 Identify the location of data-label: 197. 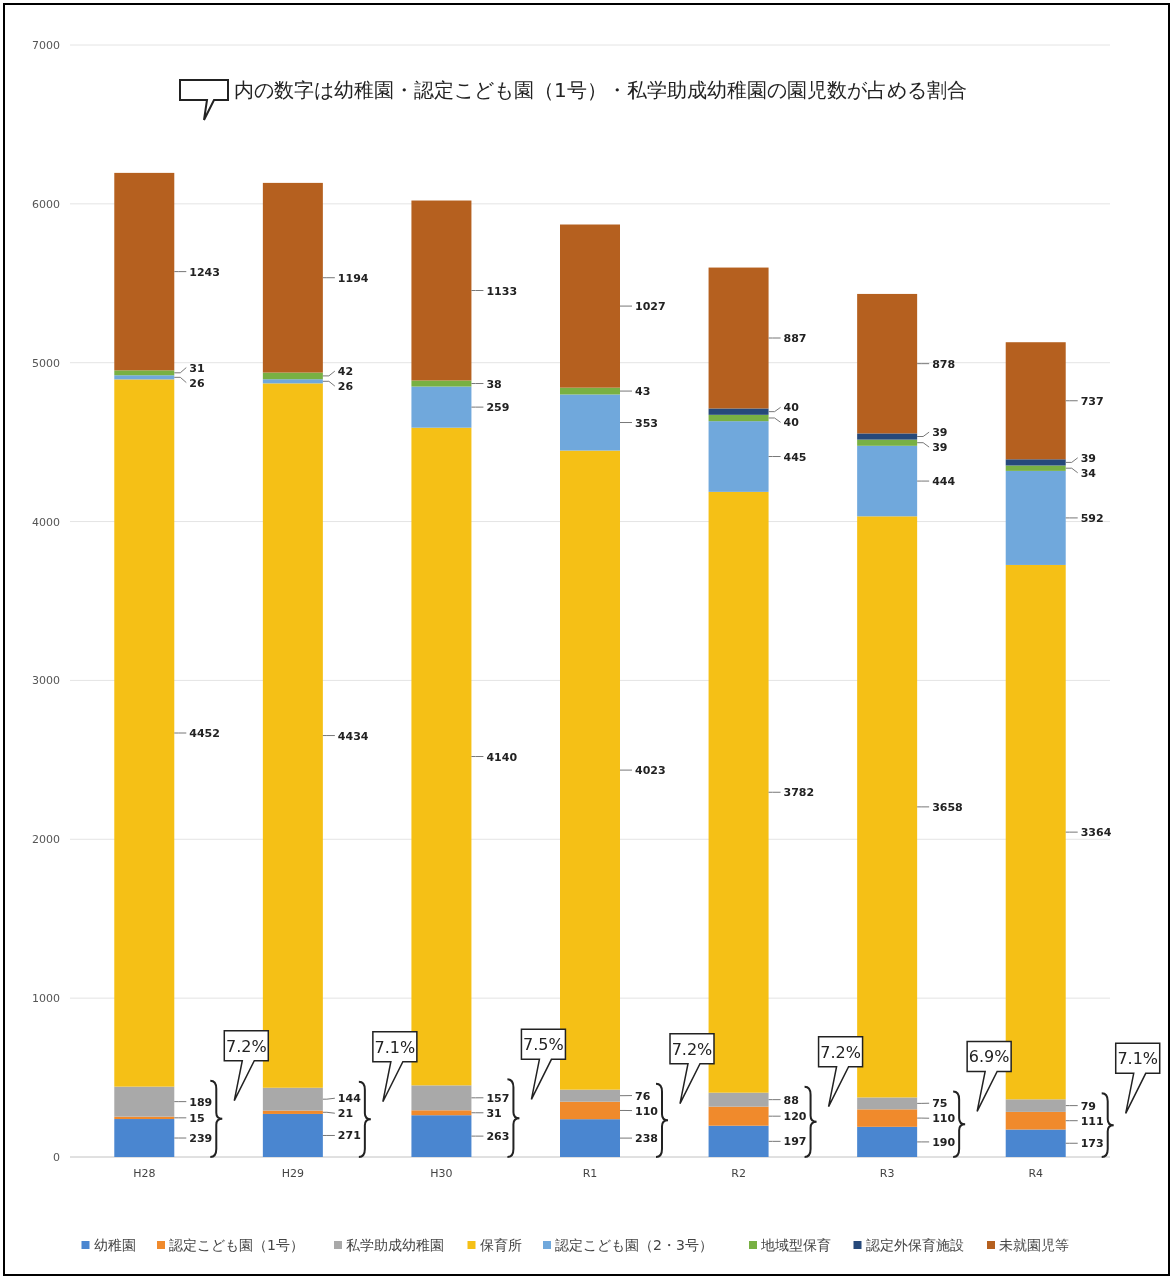
(795, 1142).